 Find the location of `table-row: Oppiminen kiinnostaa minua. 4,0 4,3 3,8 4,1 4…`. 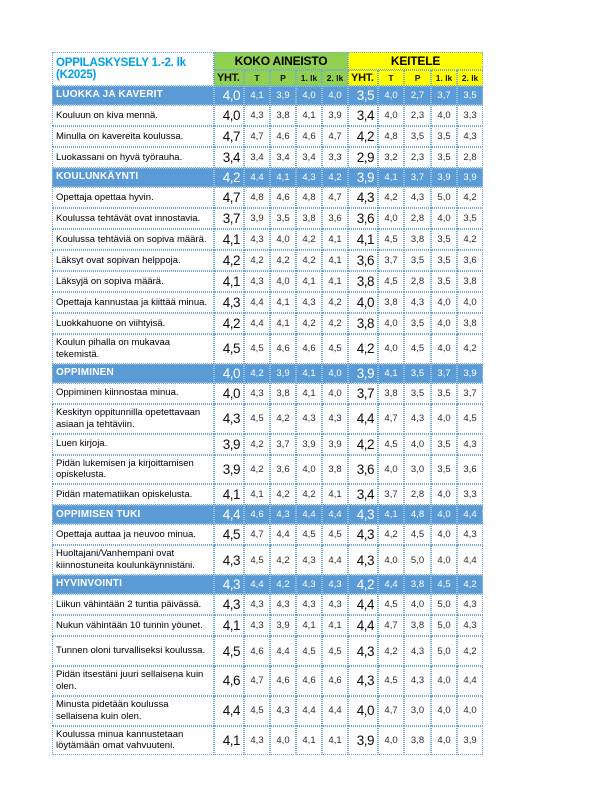

table-row: Oppiminen kiinnostaa minua. 4,0 4,3 3,8 4,1 4… is located at coordinates (268, 393).